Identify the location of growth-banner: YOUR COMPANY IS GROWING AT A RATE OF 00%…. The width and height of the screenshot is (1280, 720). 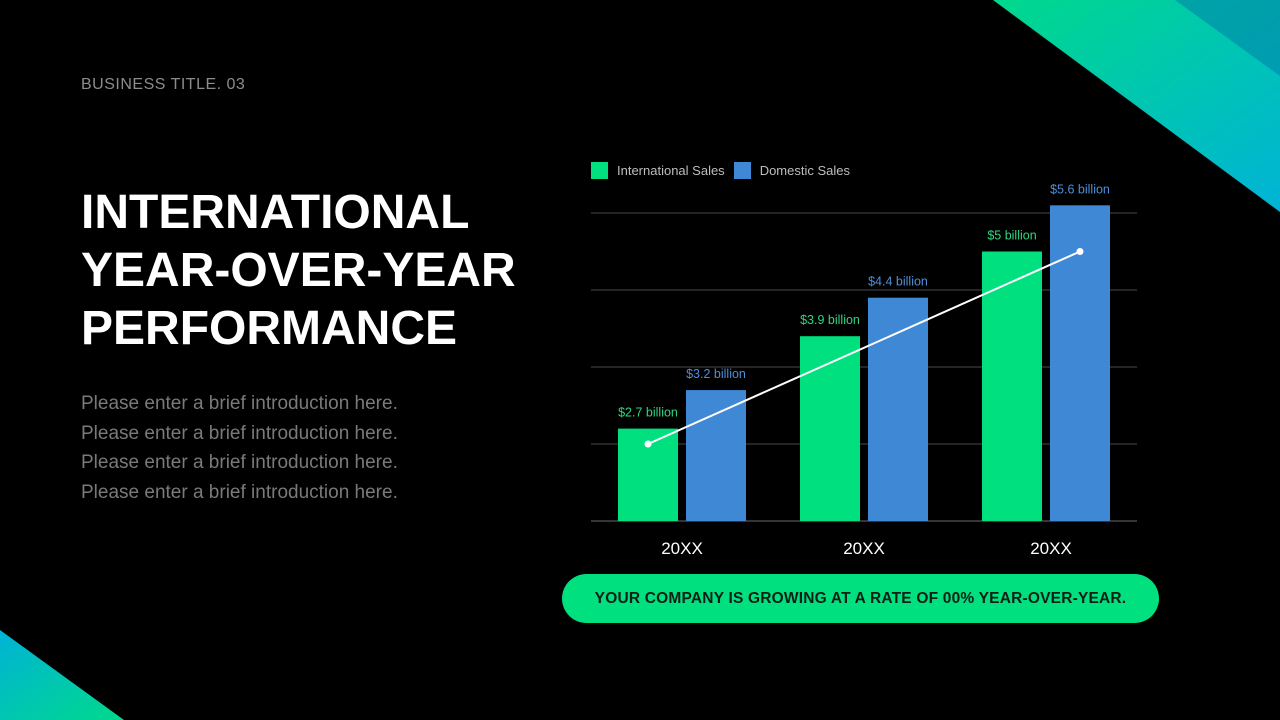
(860, 598).